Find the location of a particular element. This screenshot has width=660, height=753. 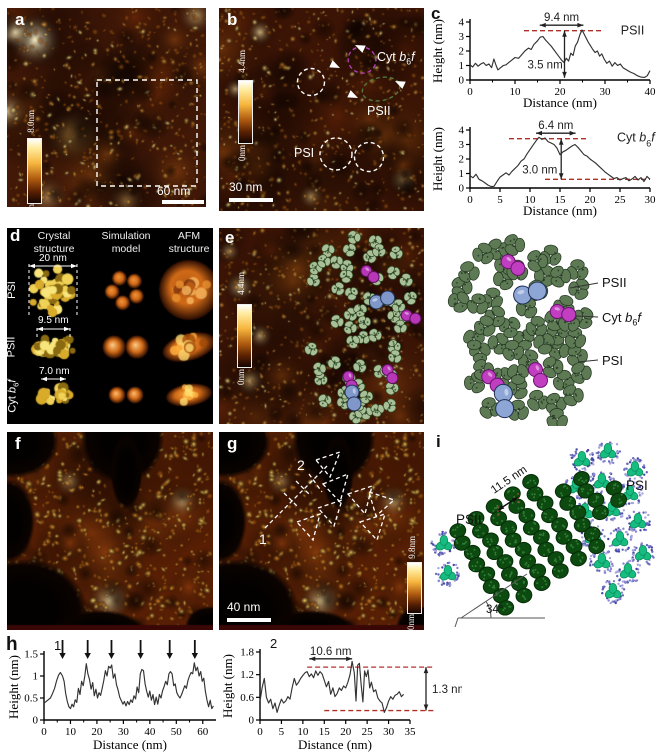

scalebar-g is located at coordinates (249, 620).